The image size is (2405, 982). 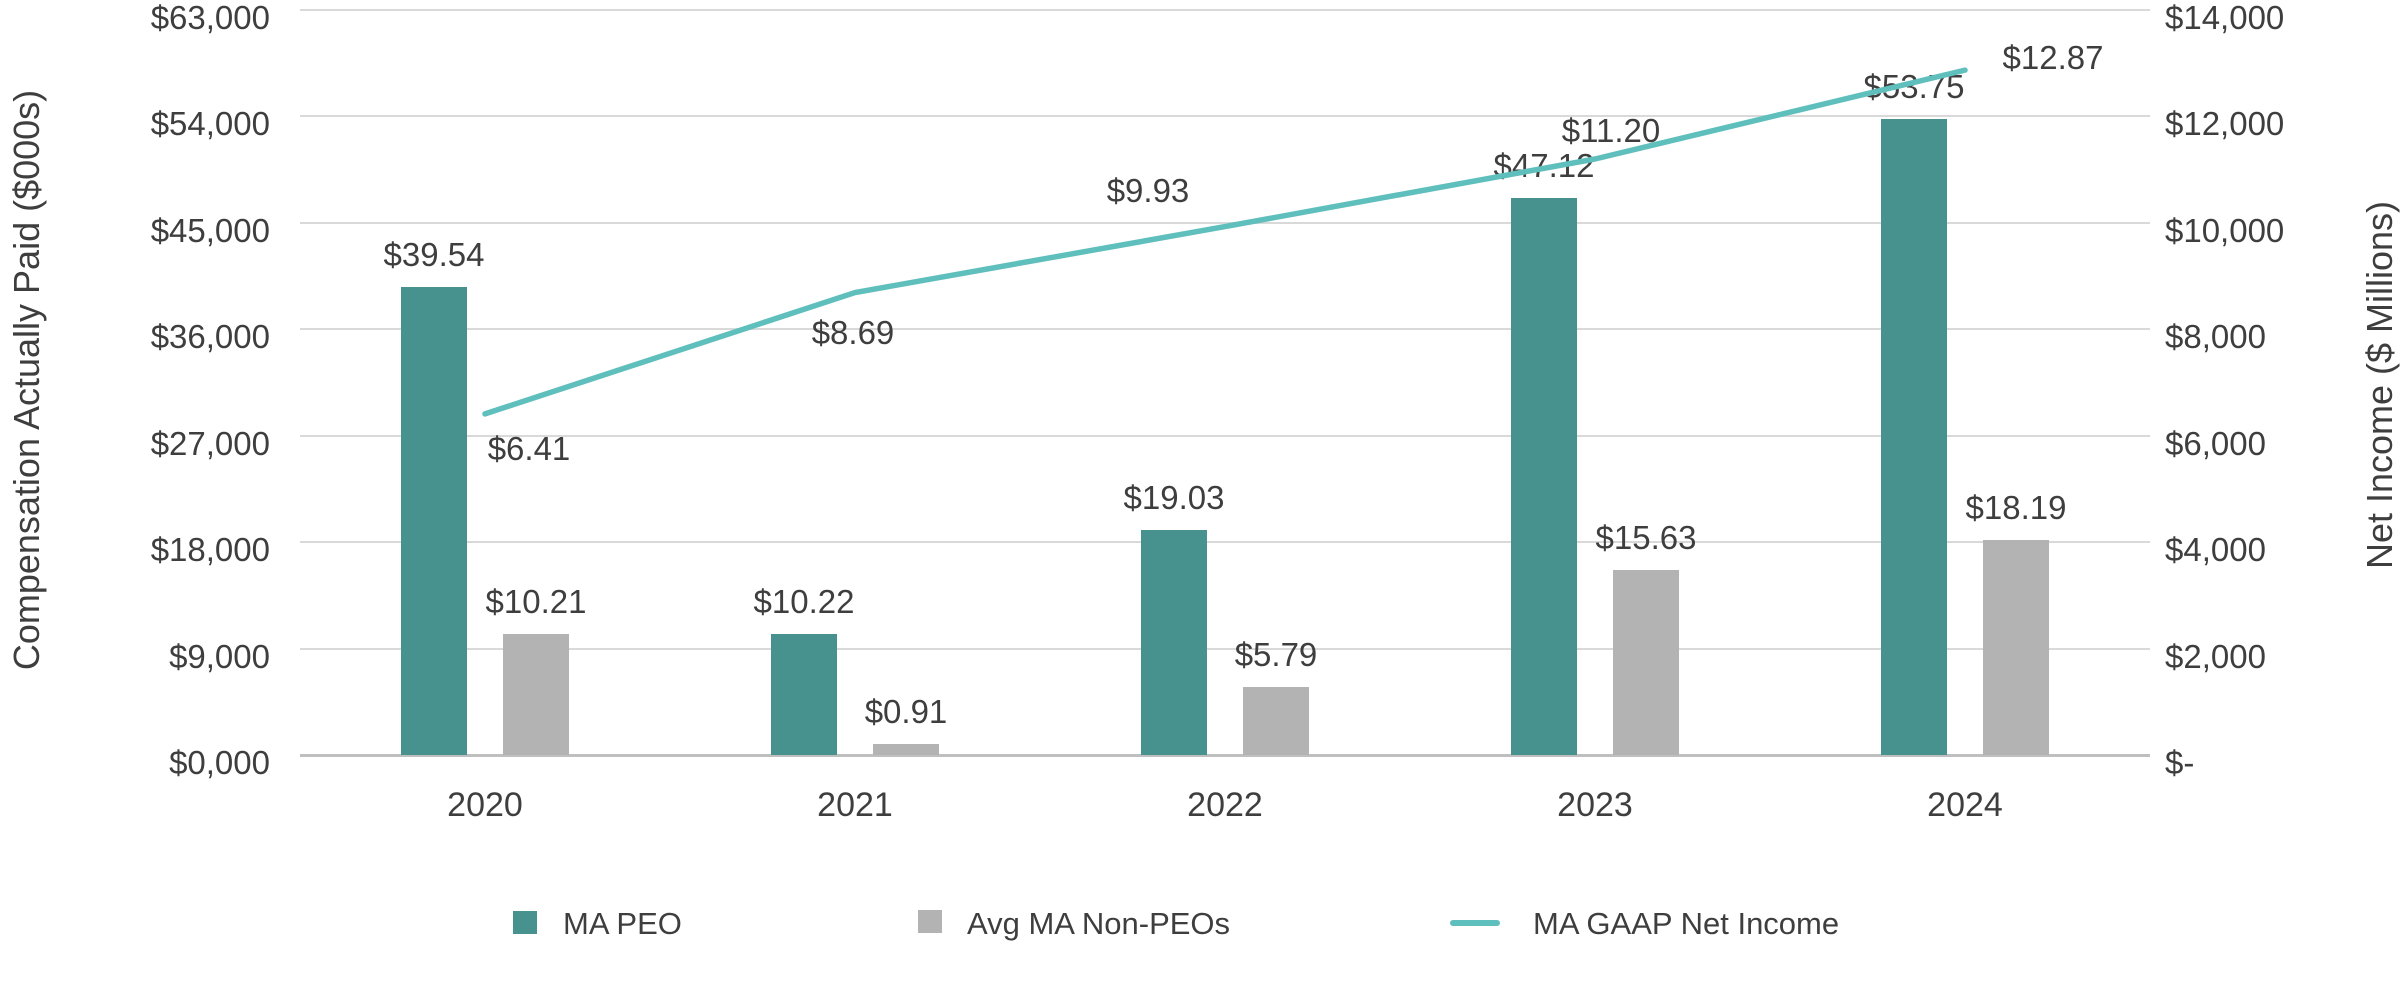 I want to click on x-axis-label-2022: 2022, so click(x=1225, y=805).